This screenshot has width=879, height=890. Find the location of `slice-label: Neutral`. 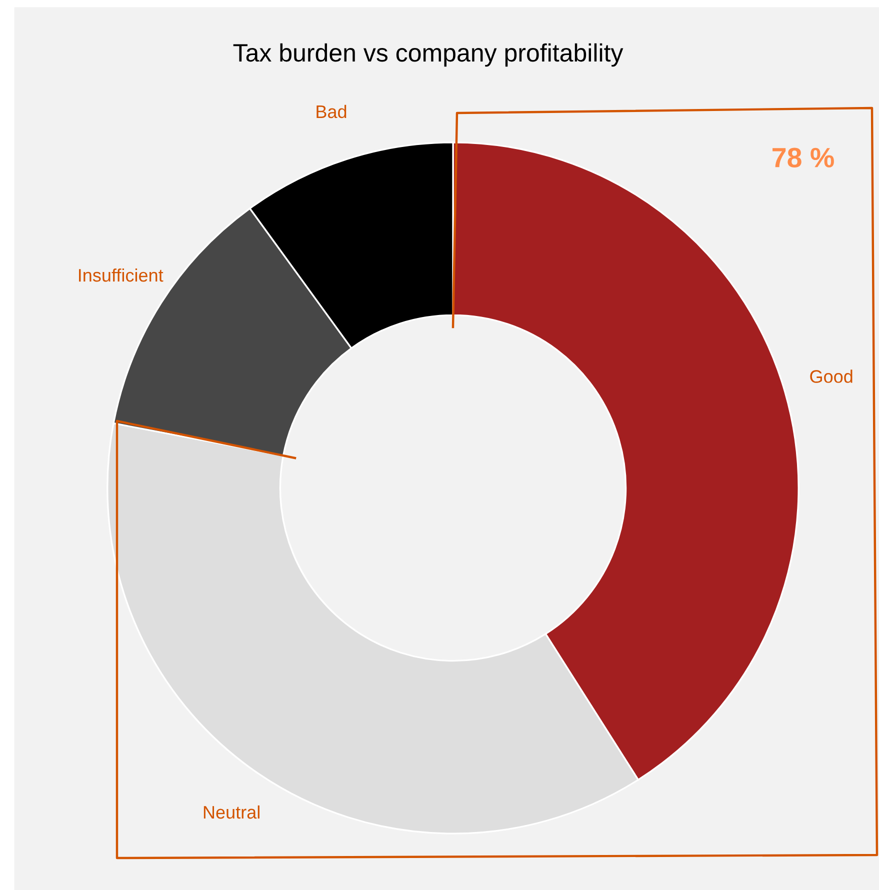

slice-label: Neutral is located at coordinates (232, 812).